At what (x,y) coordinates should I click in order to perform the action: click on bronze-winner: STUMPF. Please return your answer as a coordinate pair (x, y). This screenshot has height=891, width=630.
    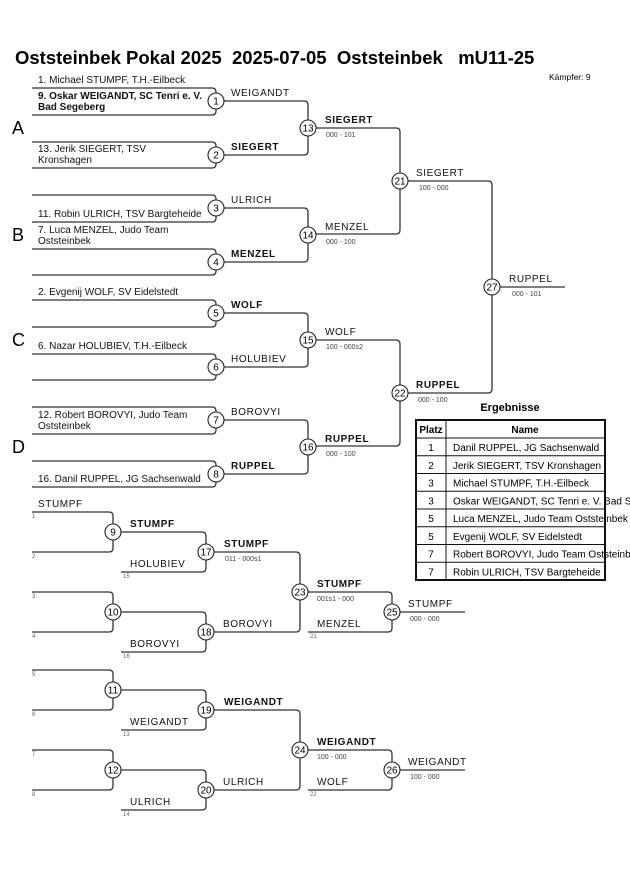
    Looking at the image, I should click on (430, 604).